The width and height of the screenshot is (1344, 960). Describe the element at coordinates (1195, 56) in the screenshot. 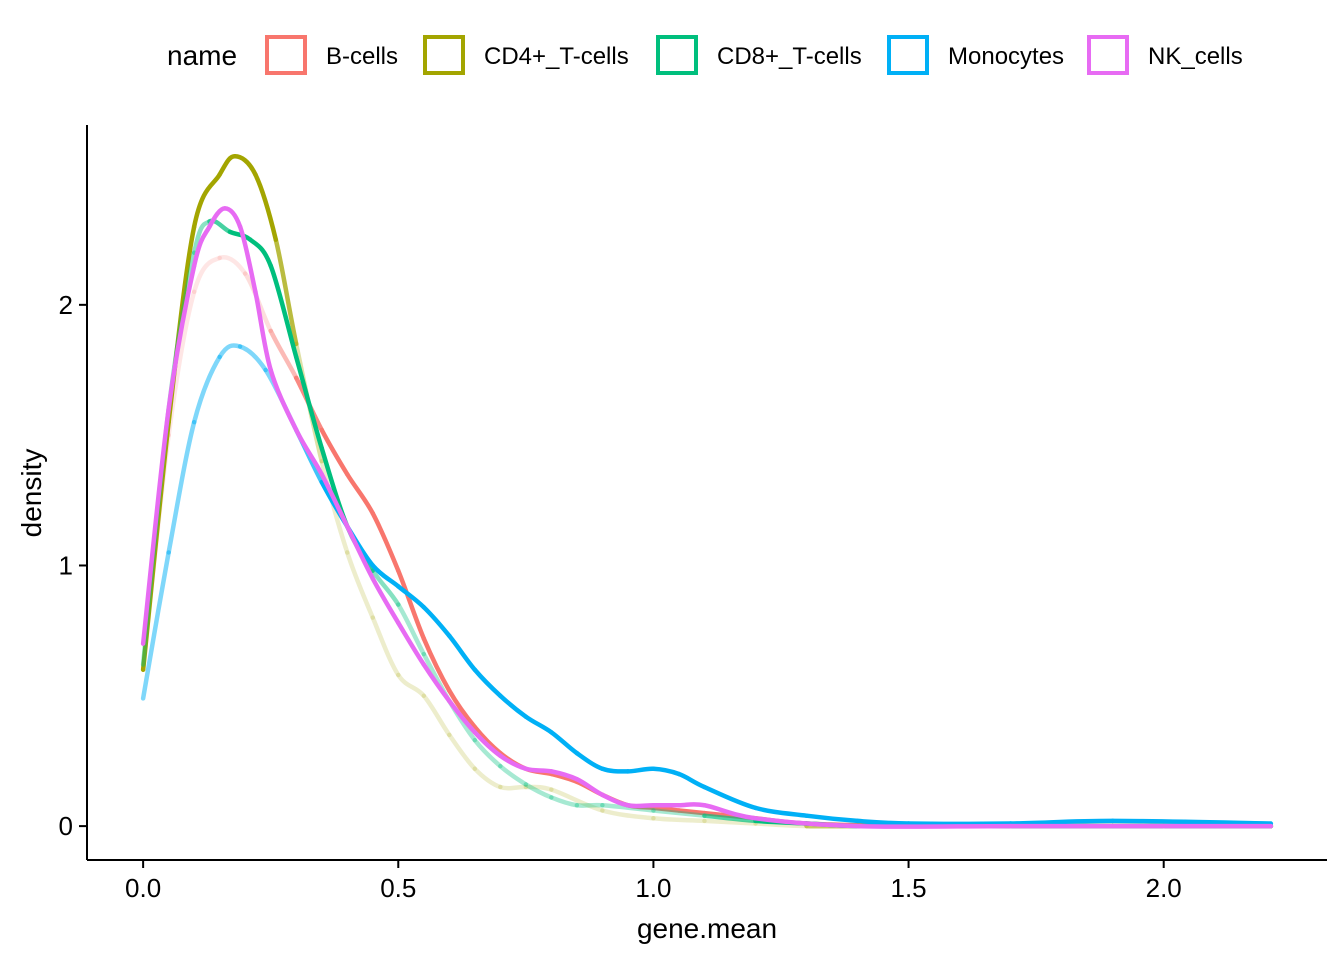

I see `legend-label: NK_cells` at that location.